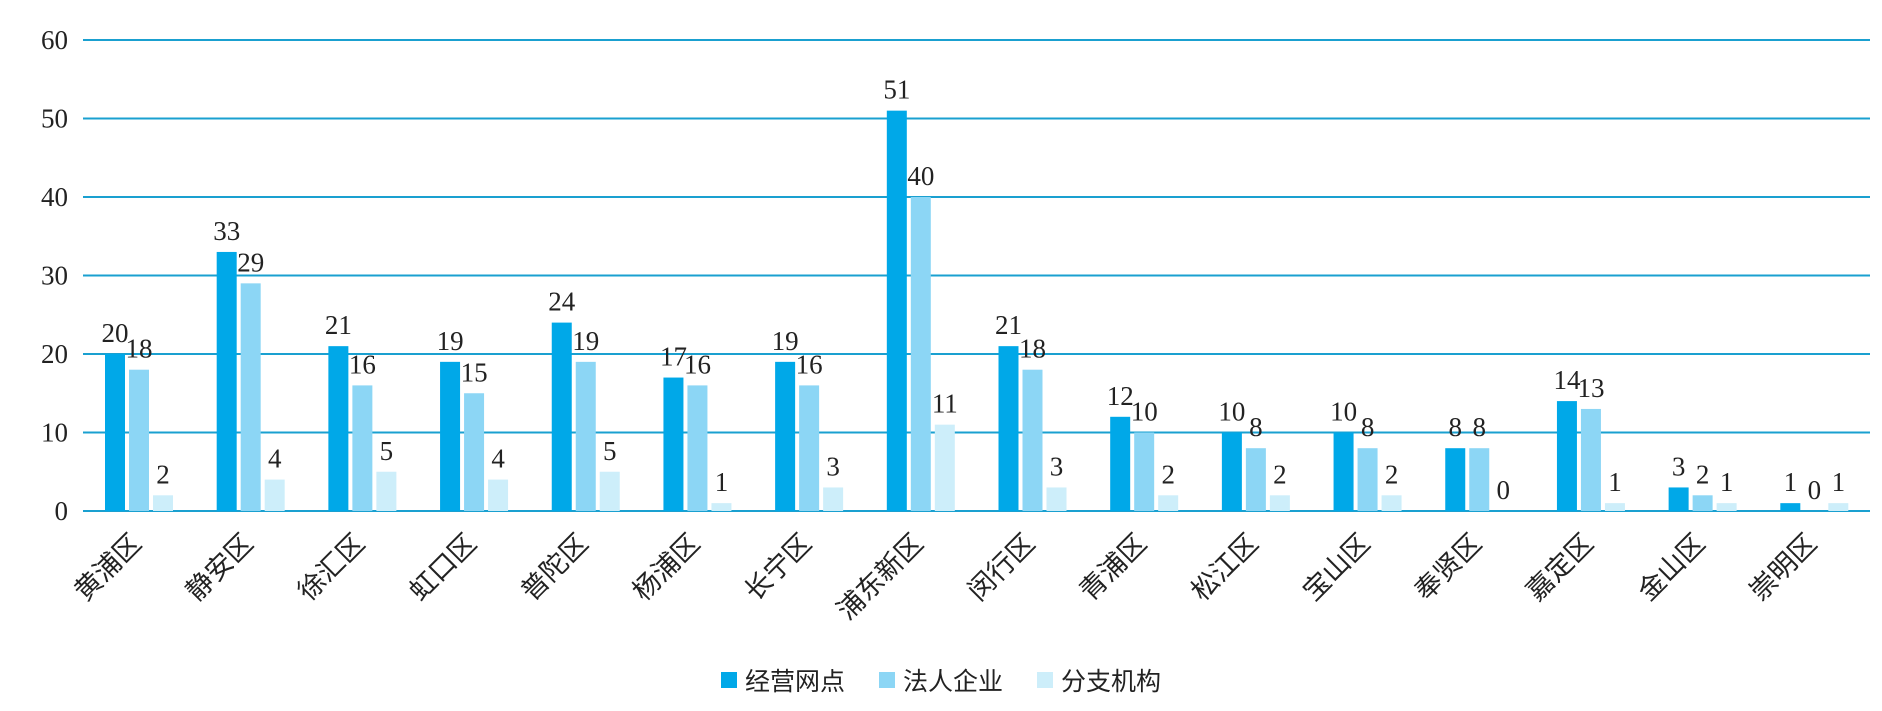  I want to click on x-category-label: 长宁区, so click(778, 567).